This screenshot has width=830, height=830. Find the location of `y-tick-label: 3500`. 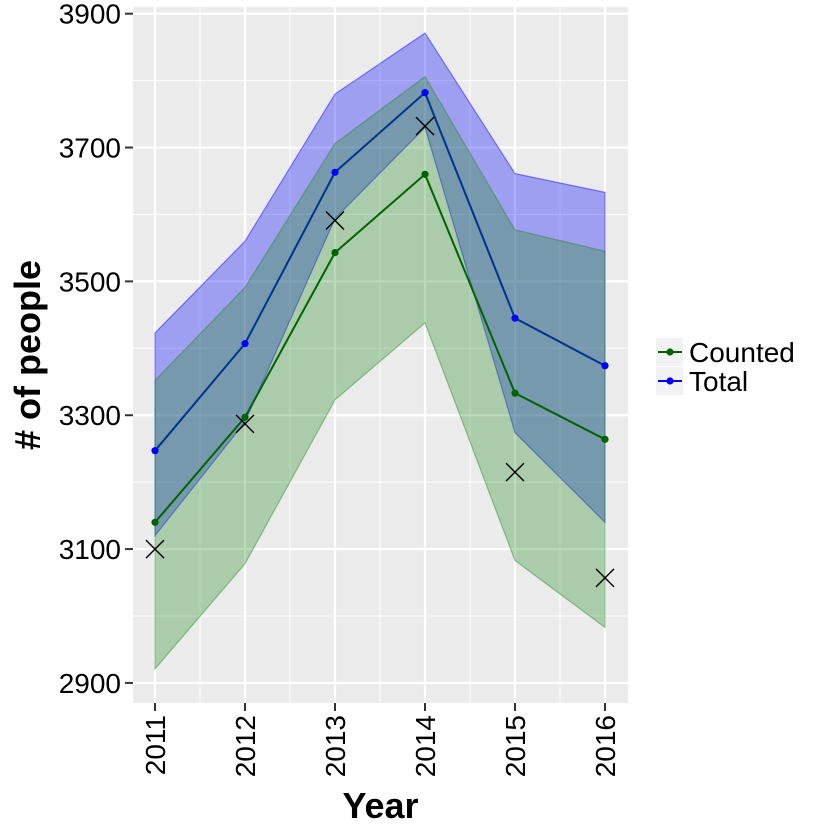

y-tick-label: 3500 is located at coordinates (90, 281).